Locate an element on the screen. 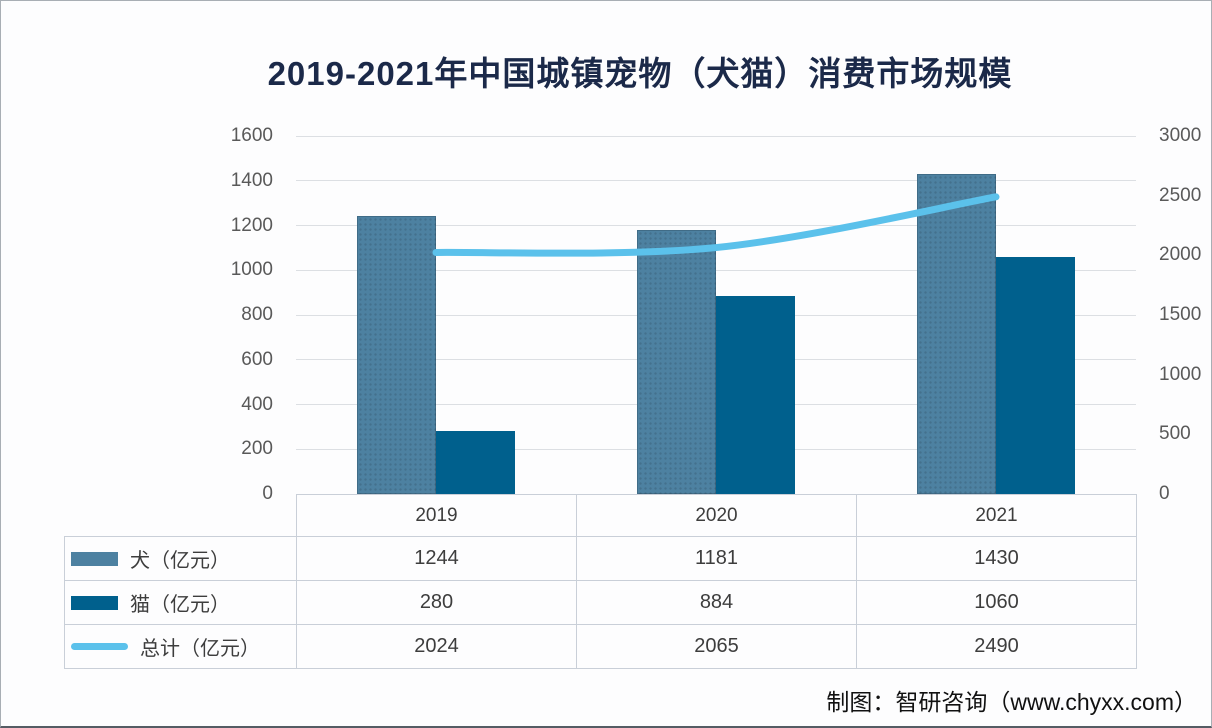 The image size is (1212, 728). chart-title: 2019-2021年中国城镇宠物（犬猫）消费市场规模 is located at coordinates (640, 73).